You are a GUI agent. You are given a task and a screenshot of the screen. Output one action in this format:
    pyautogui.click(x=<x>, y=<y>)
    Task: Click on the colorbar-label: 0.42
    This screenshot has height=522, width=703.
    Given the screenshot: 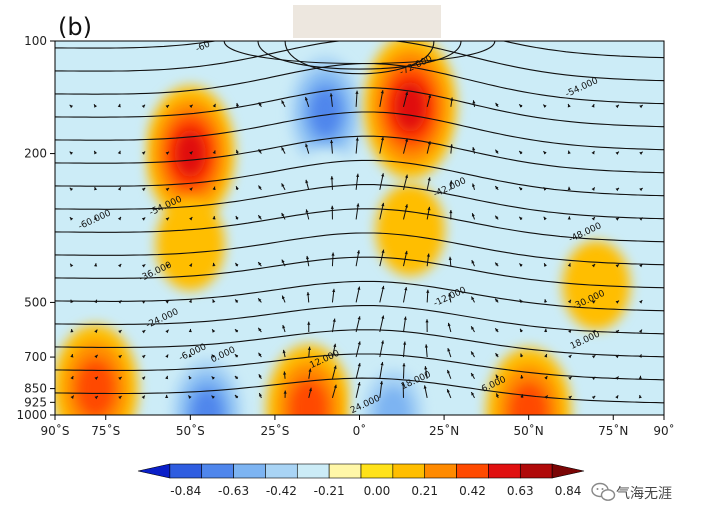 What is the action you would take?
    pyautogui.click(x=472, y=491)
    